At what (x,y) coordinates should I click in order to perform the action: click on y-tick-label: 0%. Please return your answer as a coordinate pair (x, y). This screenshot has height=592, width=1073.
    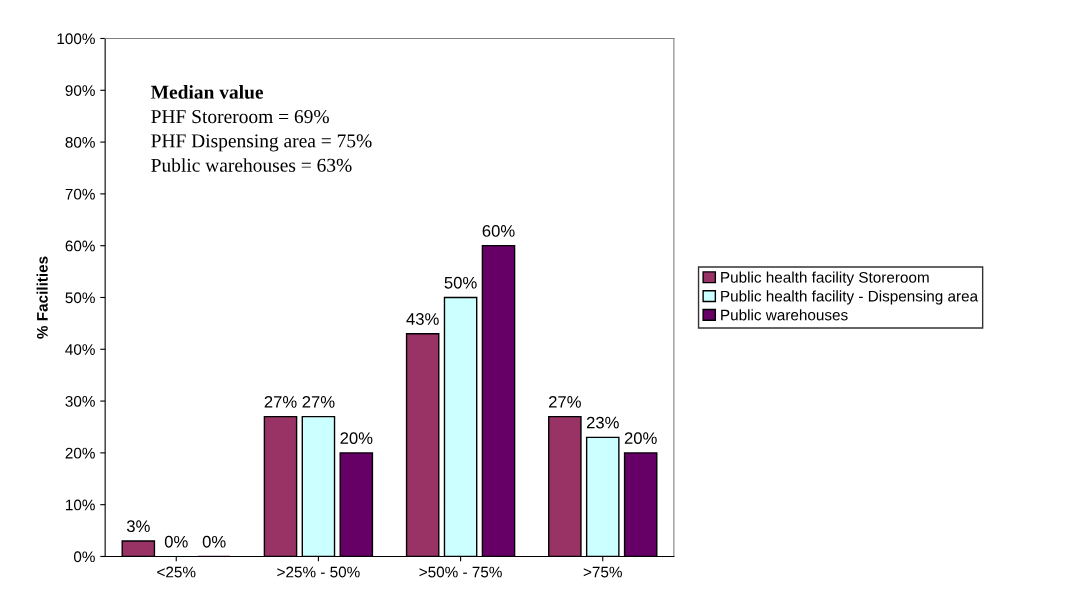
    Looking at the image, I should click on (84, 557).